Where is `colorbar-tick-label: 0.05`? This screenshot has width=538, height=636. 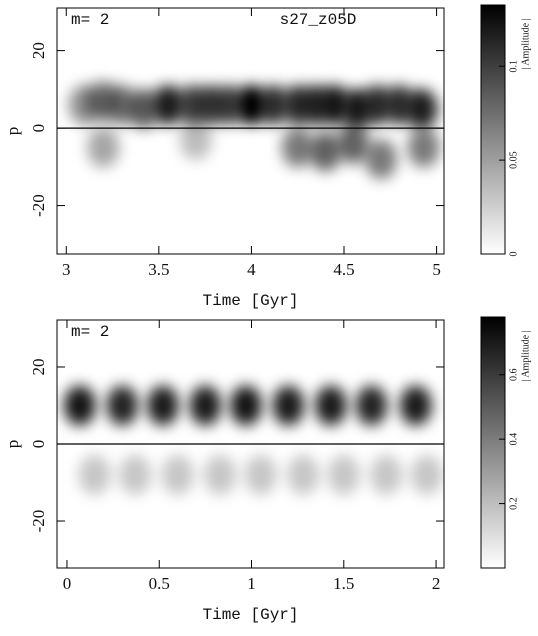
colorbar-tick-label: 0.05 is located at coordinates (513, 160).